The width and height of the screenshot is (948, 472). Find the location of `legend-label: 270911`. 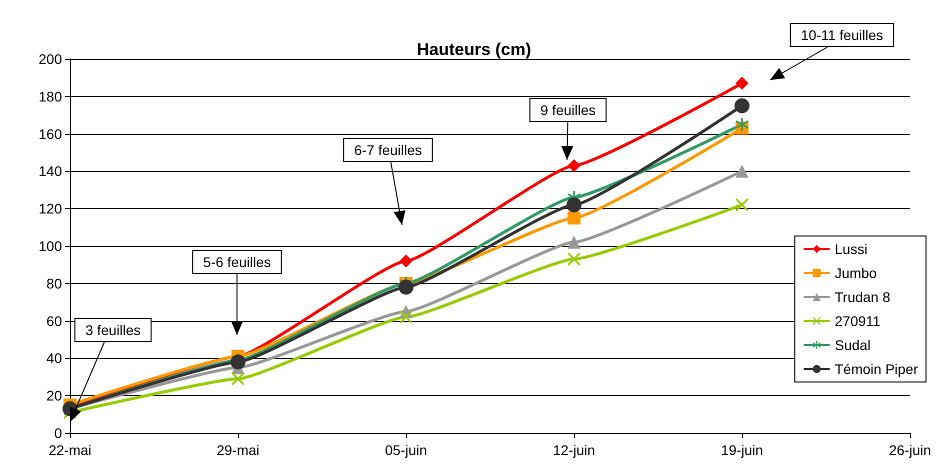

legend-label: 270911 is located at coordinates (857, 321).